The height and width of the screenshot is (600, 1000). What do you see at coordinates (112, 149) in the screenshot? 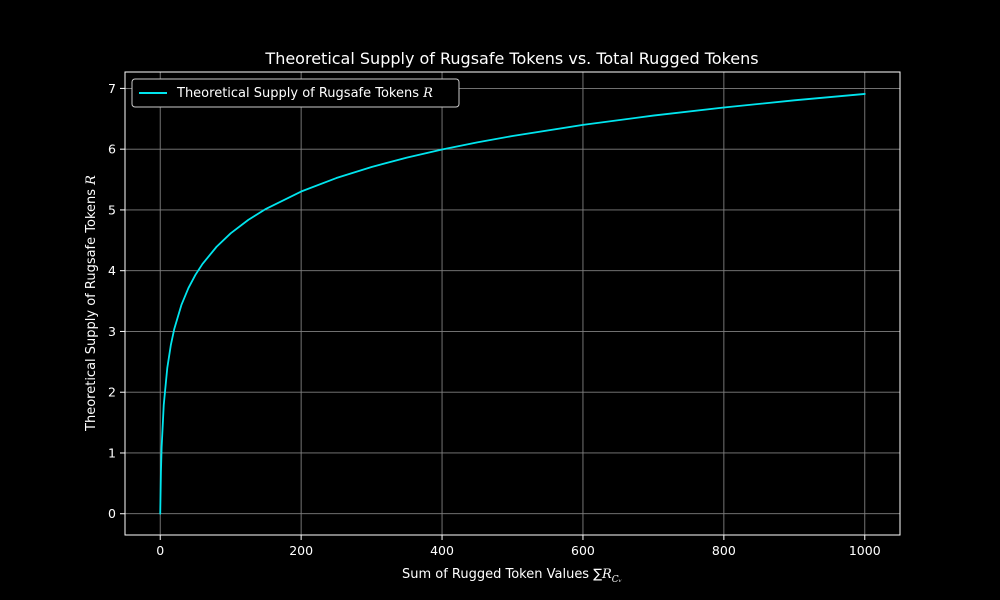
I see `y-tick-label: 6` at bounding box center [112, 149].